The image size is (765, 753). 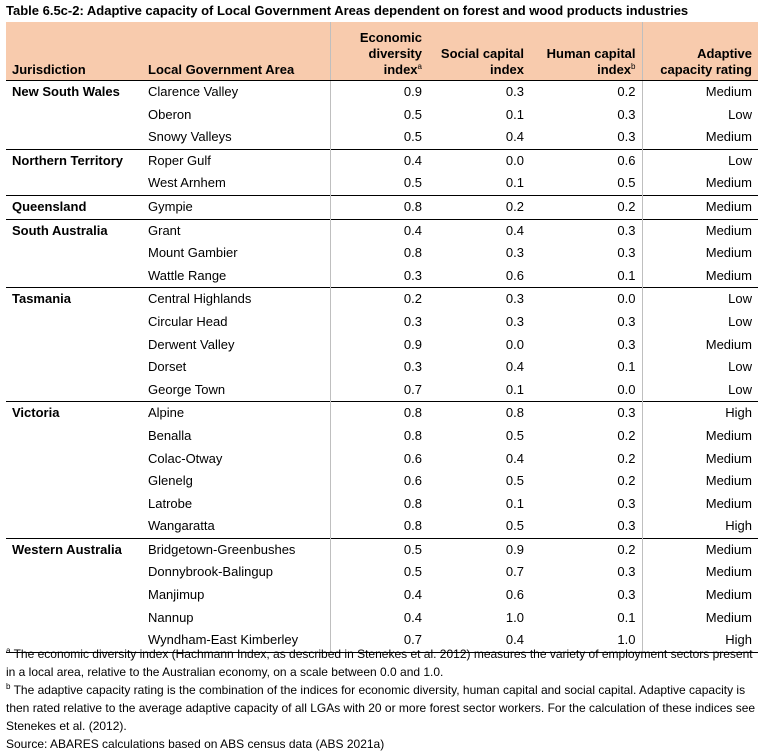 I want to click on jurisdiction-cell: Western Australia, so click(x=74, y=549).